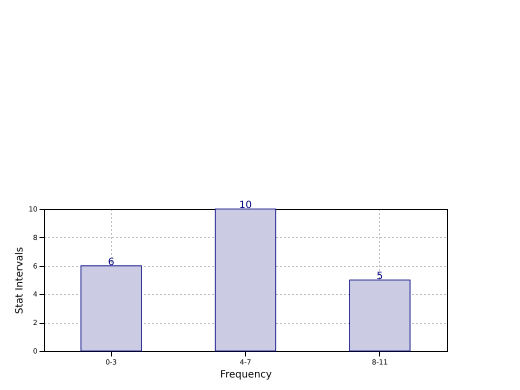 The width and height of the screenshot is (520, 390). I want to click on y-axis-title: Stat Intervals, so click(20, 280).